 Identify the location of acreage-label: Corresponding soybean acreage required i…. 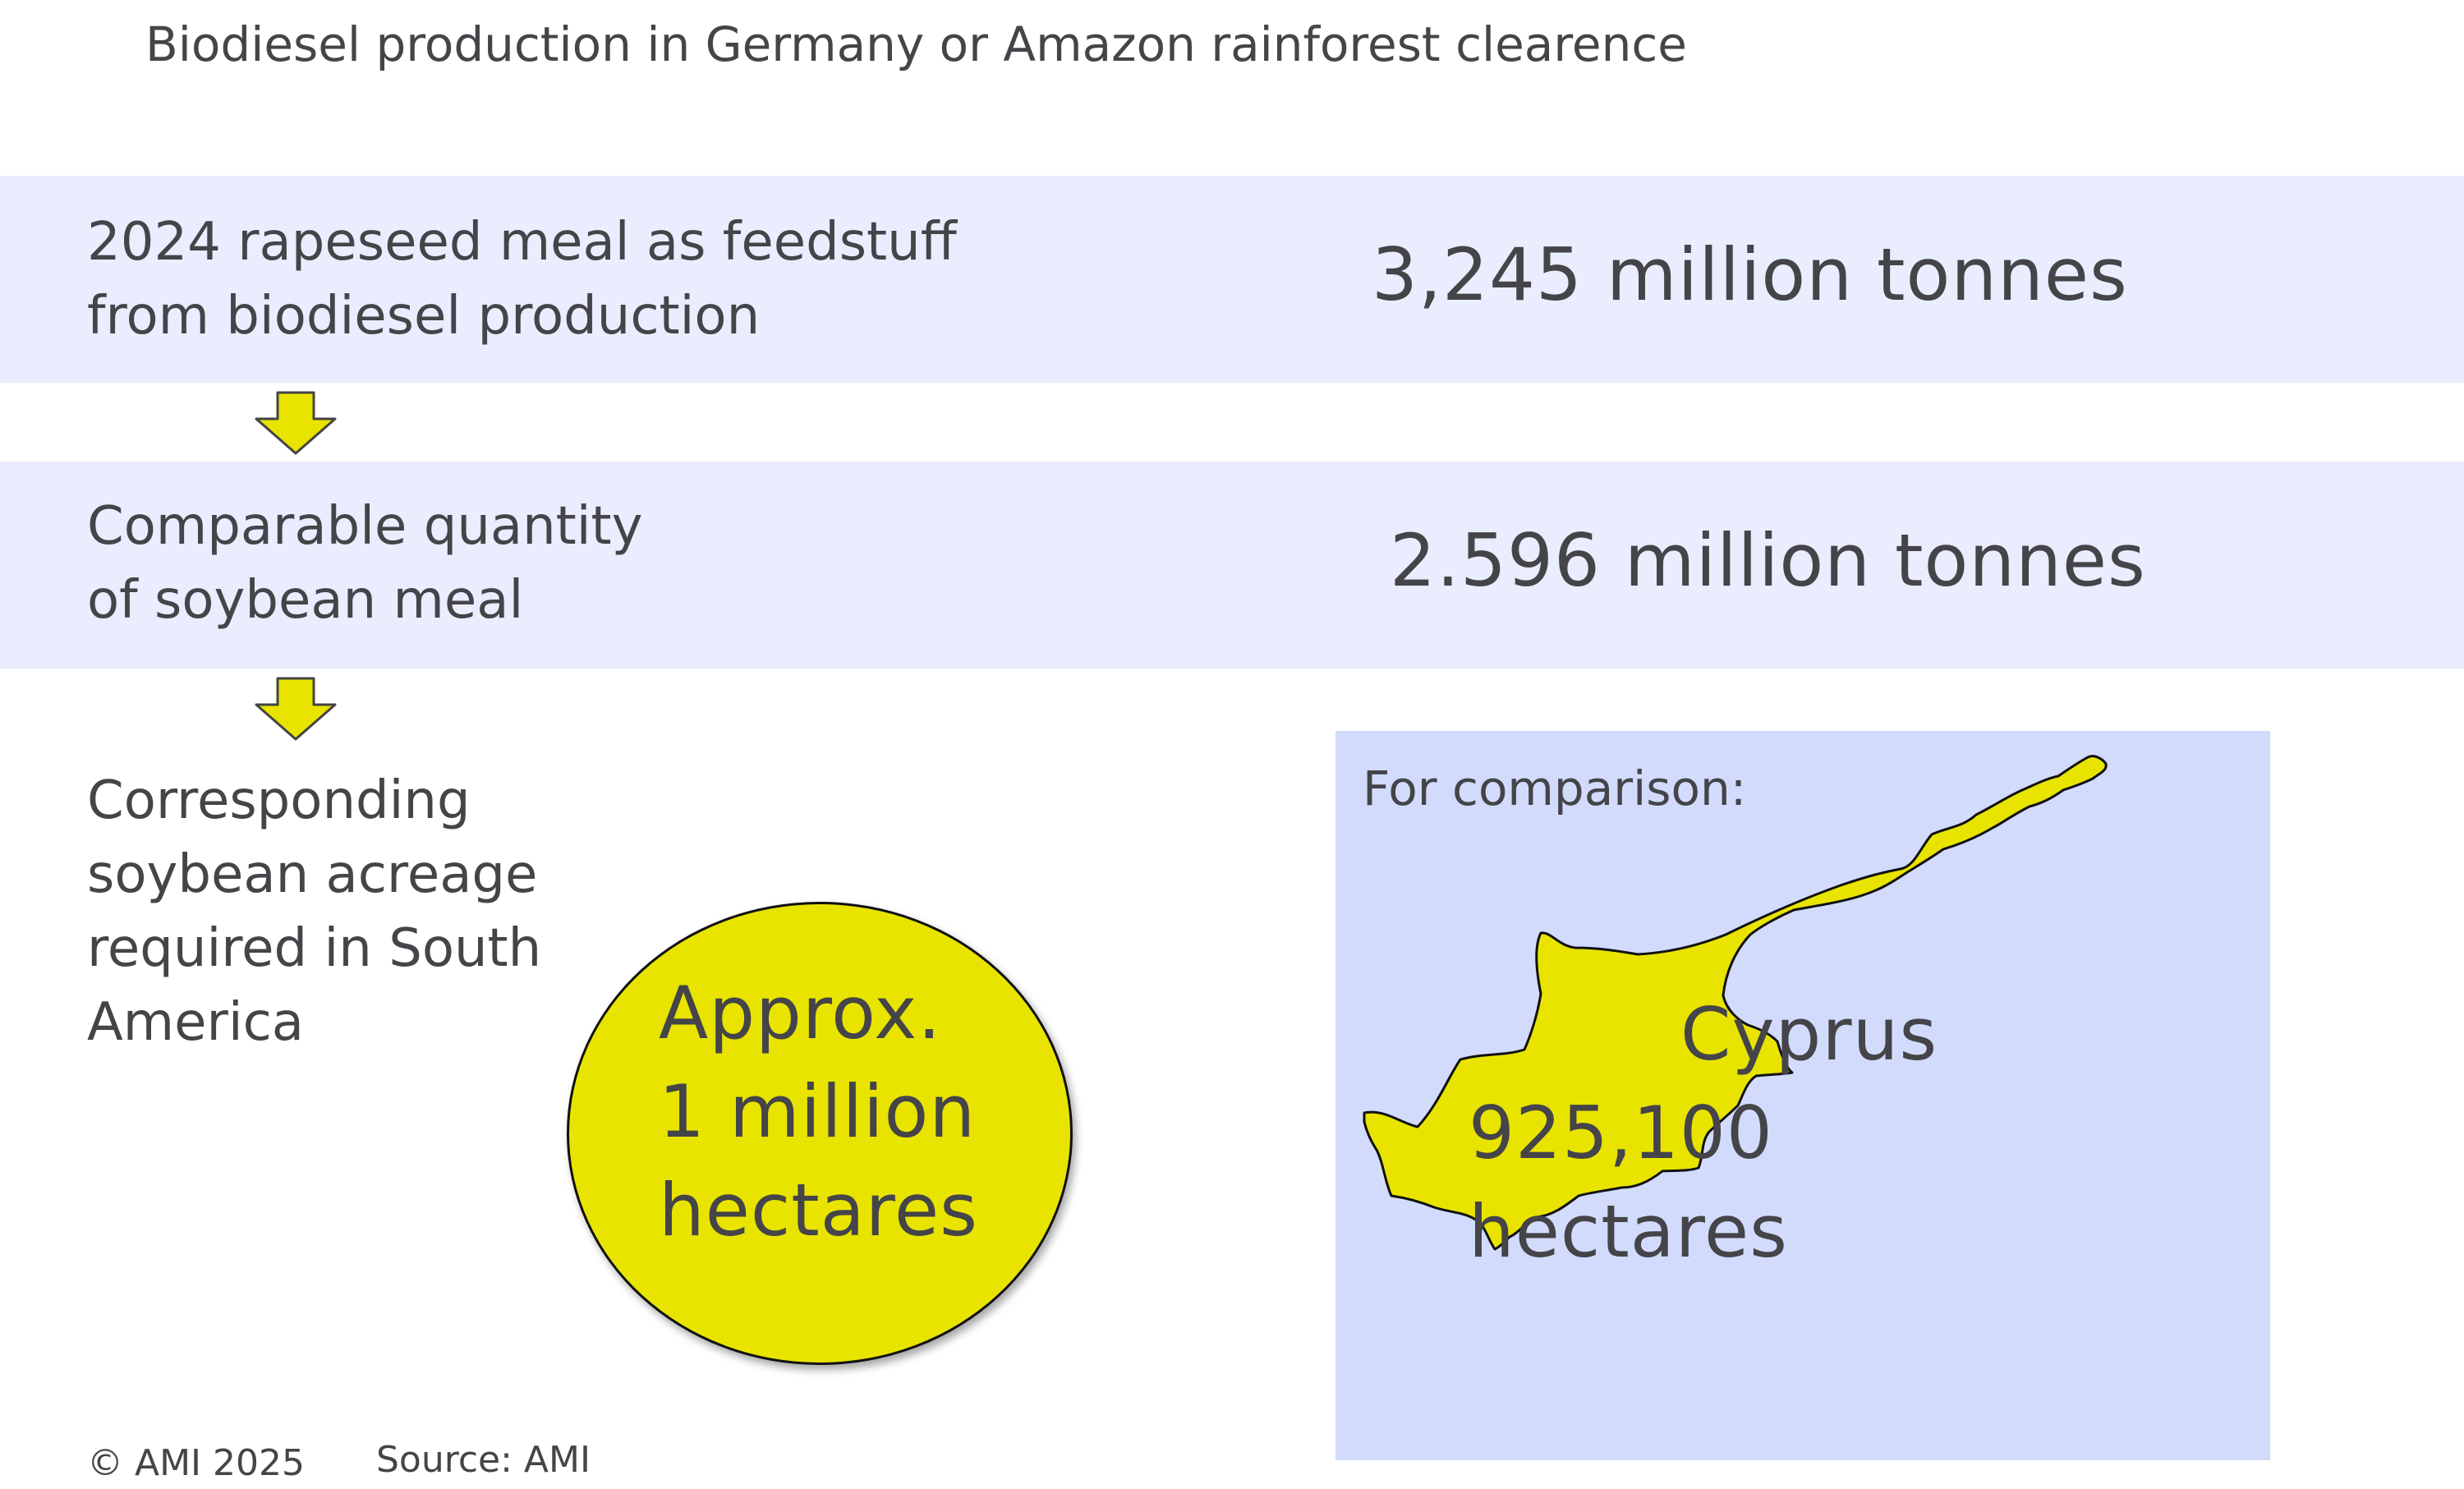
(314, 911).